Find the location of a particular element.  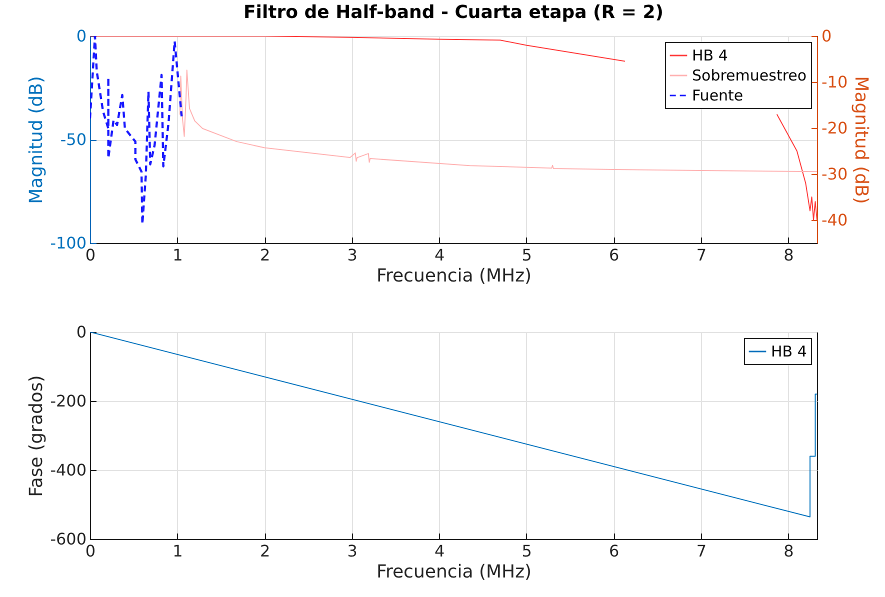

y-tick-label: -200 is located at coordinates (68, 401).